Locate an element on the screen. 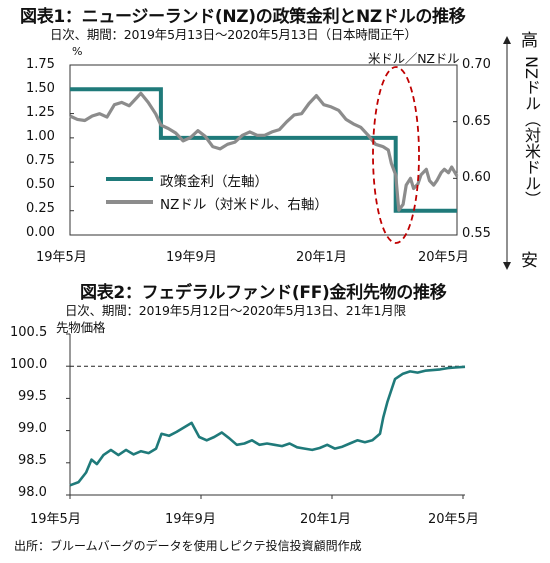  chart1-high-label: 高 is located at coordinates (529, 41).